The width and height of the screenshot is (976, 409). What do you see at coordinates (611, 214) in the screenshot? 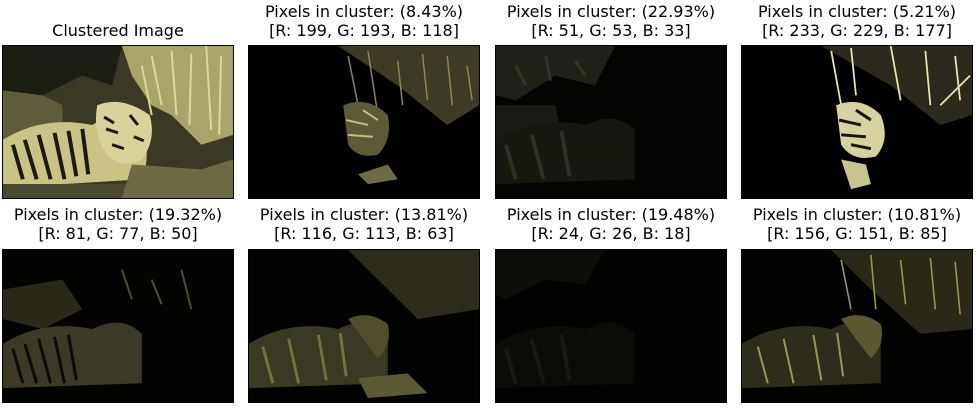
I see `title-line-1: Pixels in cluster: (19.48%)` at bounding box center [611, 214].